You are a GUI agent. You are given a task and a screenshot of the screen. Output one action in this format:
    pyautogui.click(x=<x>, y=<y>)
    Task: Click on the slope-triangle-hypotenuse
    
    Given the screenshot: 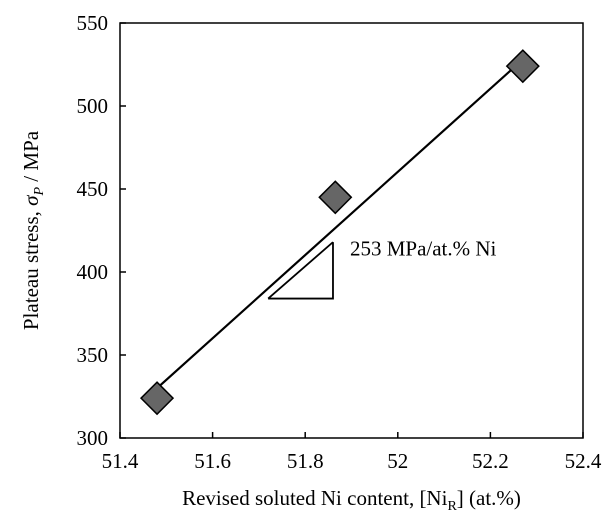 What is the action you would take?
    pyautogui.click(x=300, y=270)
    